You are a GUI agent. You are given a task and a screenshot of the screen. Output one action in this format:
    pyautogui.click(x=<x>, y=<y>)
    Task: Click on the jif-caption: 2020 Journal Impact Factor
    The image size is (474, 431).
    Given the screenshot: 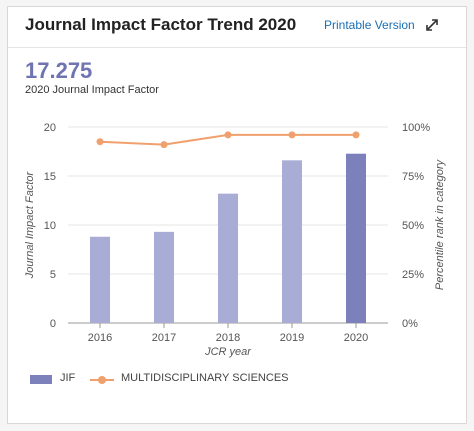 What is the action you would take?
    pyautogui.click(x=92, y=90)
    